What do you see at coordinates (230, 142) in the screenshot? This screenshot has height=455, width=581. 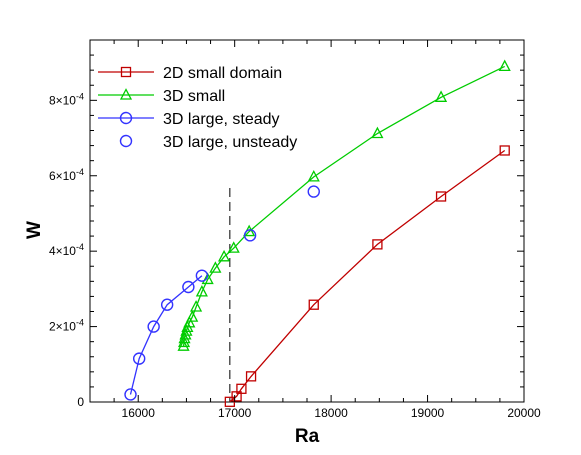 I see `legend-label: 3D large, unsteady` at bounding box center [230, 142].